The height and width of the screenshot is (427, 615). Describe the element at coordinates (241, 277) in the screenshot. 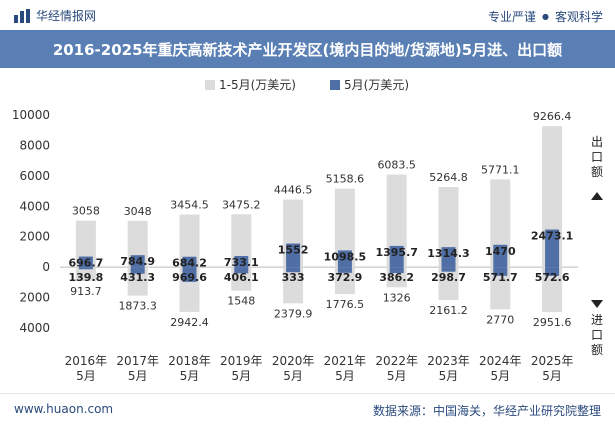

I see `label-month-import: 406.1` at that location.